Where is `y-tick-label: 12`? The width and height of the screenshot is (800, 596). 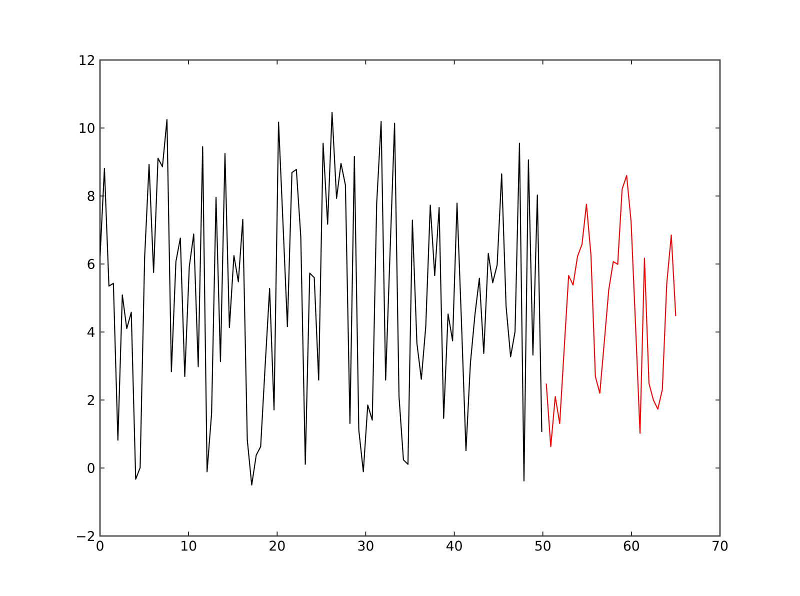 y-tick-label: 12 is located at coordinates (87, 60).